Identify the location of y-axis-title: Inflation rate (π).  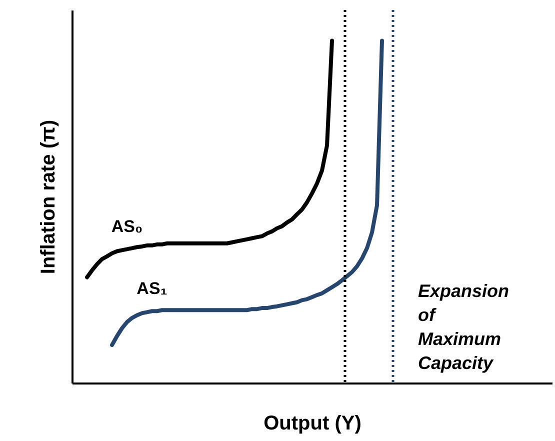
(49, 197).